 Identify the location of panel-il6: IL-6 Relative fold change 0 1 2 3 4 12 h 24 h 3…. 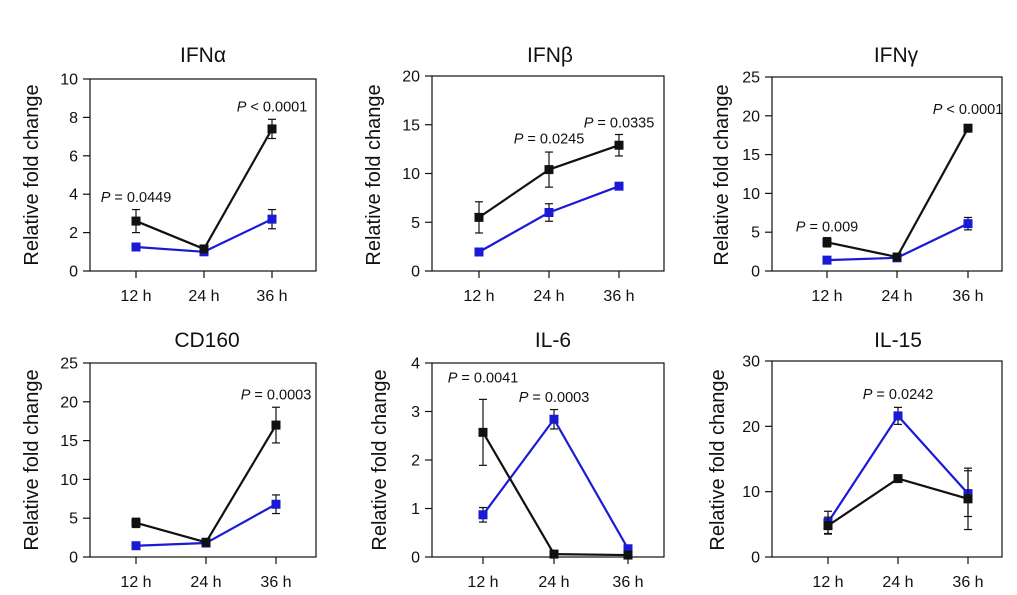
(517, 460).